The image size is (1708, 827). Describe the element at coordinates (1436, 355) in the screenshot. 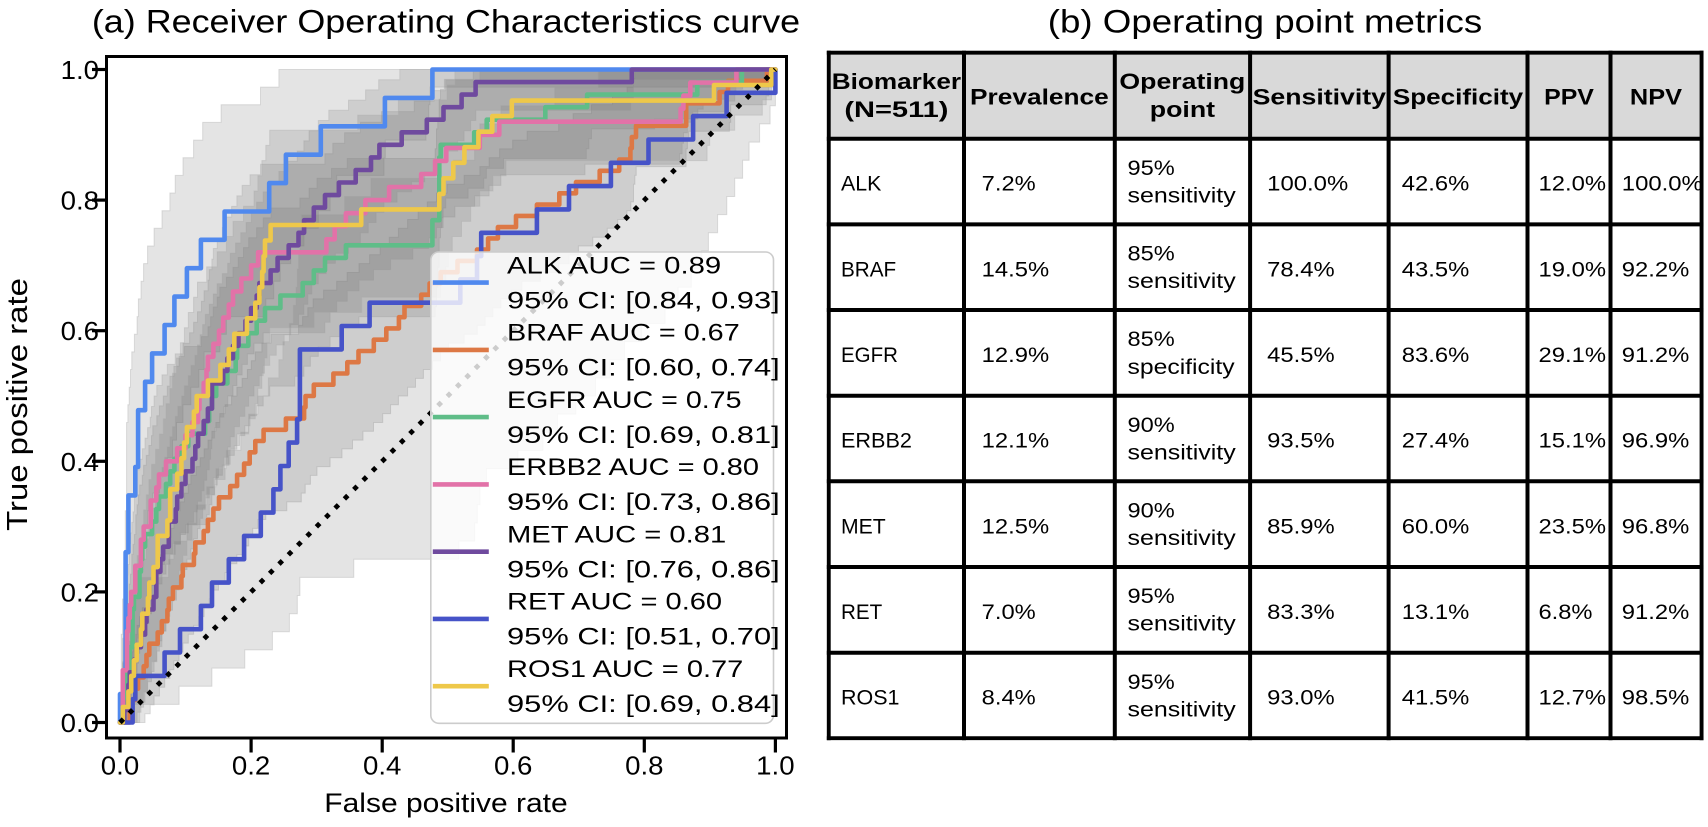

I see `svg-text: 83.6%` at that location.